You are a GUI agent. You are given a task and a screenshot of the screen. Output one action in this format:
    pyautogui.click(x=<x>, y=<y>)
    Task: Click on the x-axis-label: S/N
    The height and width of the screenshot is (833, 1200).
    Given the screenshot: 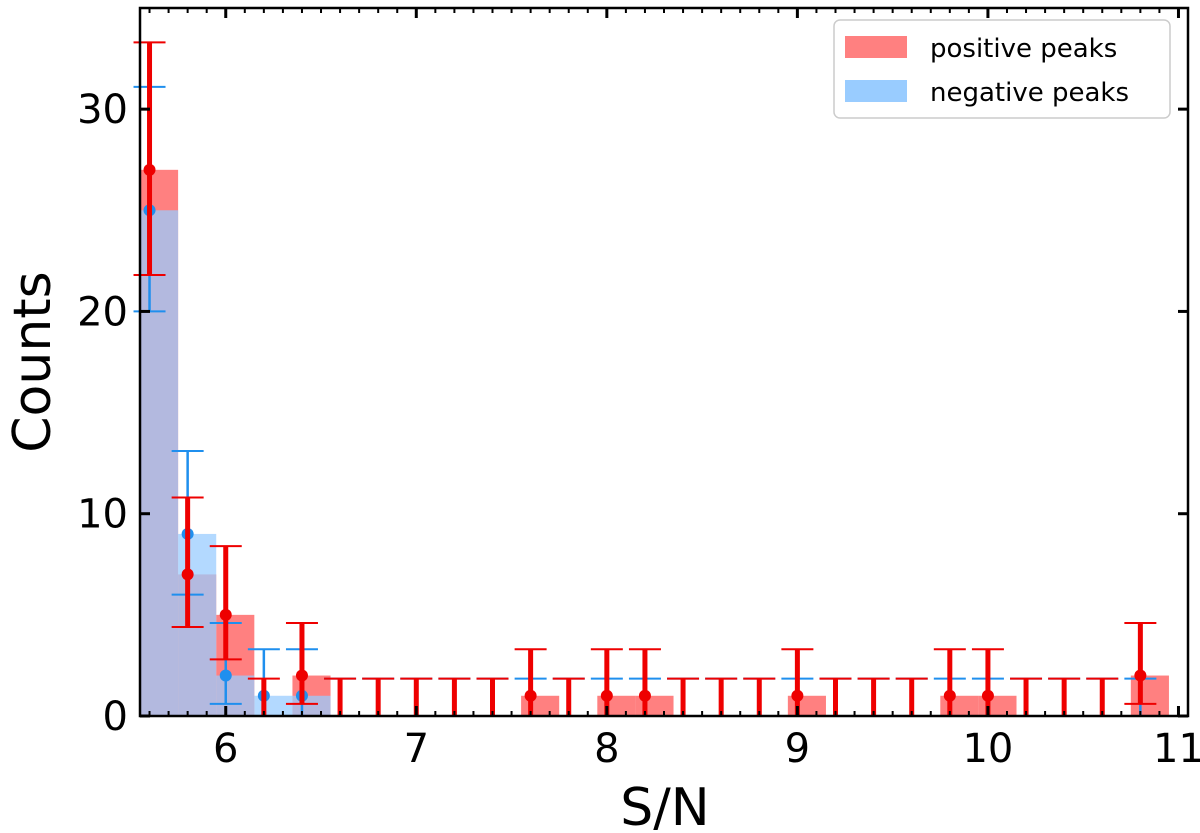 What is the action you would take?
    pyautogui.click(x=664, y=805)
    